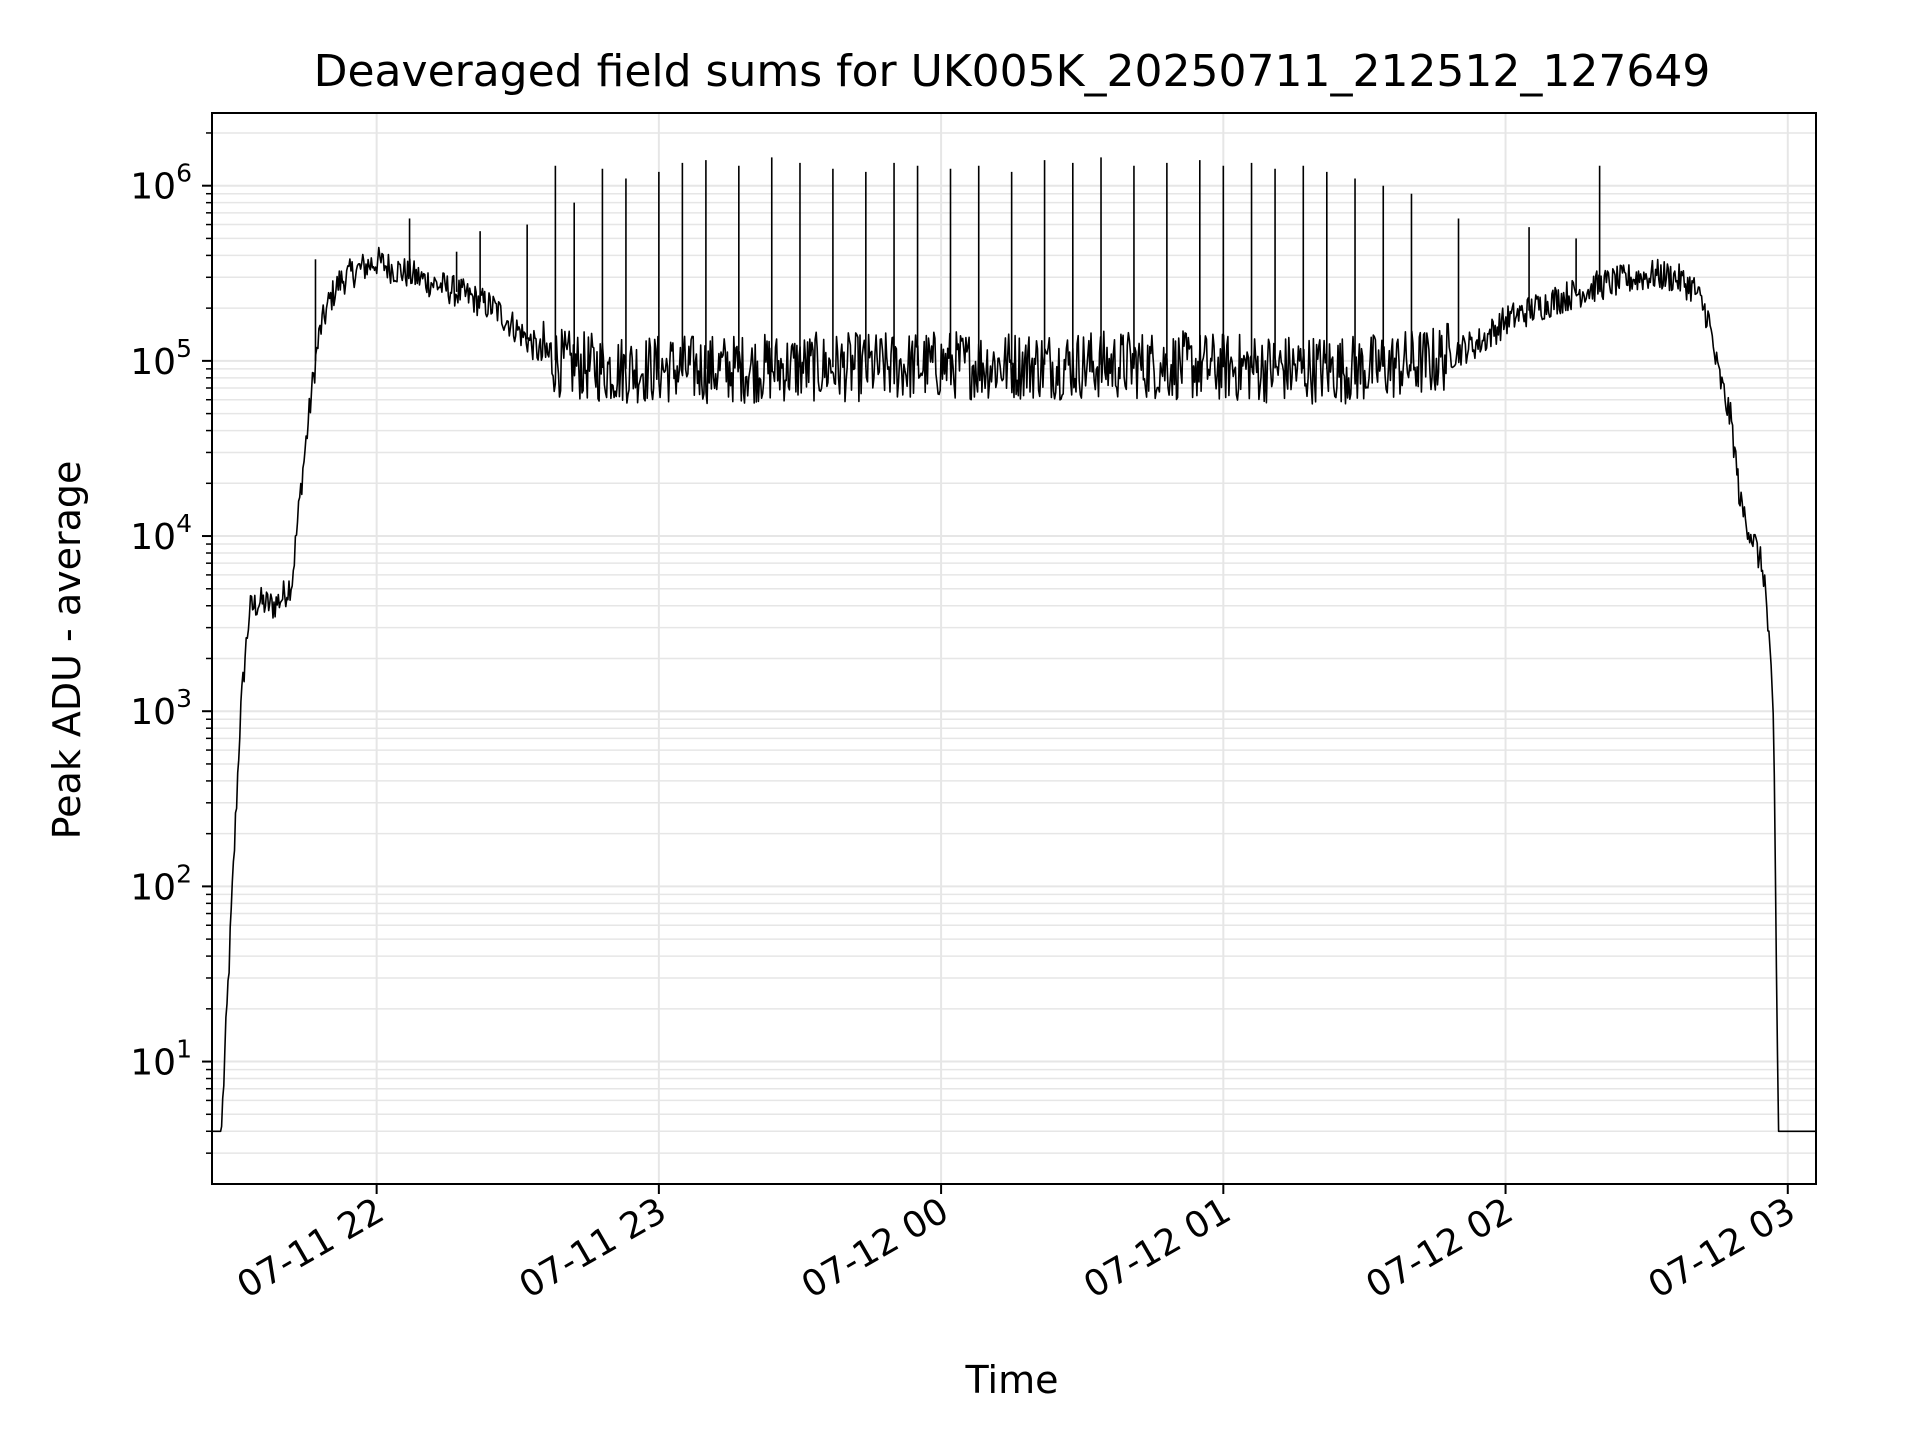 This screenshot has height=1440, width=1920. I want to click on y-tick-label: 10⁴, so click(161, 533).